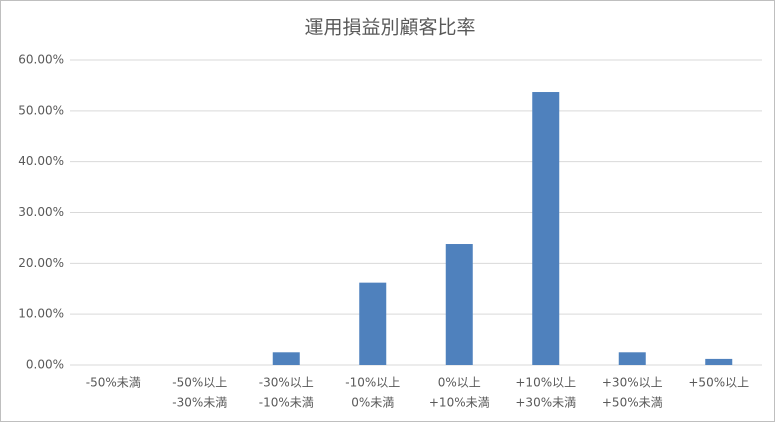 This screenshot has width=775, height=422. What do you see at coordinates (632, 403) in the screenshot?
I see `x-tick-label: +50%未満` at bounding box center [632, 403].